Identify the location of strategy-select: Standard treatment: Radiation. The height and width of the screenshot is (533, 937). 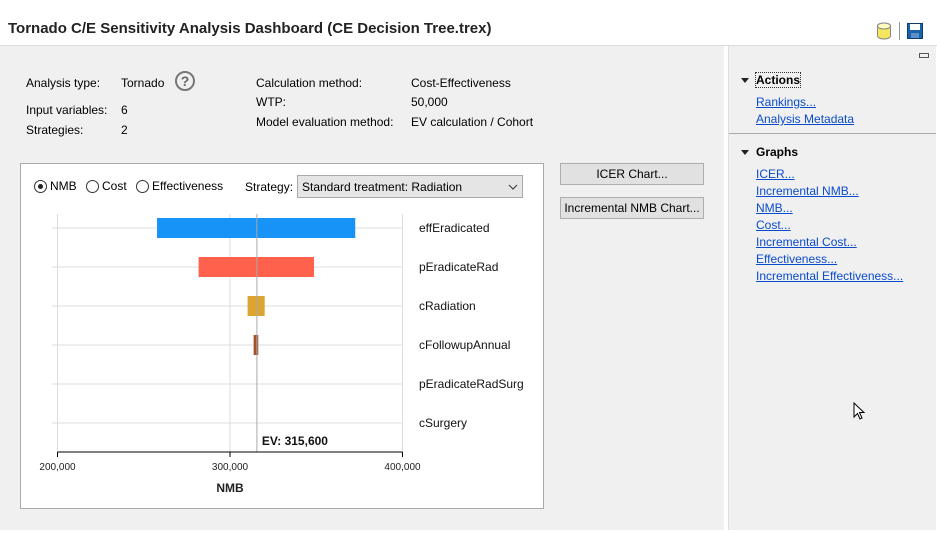
(410, 186).